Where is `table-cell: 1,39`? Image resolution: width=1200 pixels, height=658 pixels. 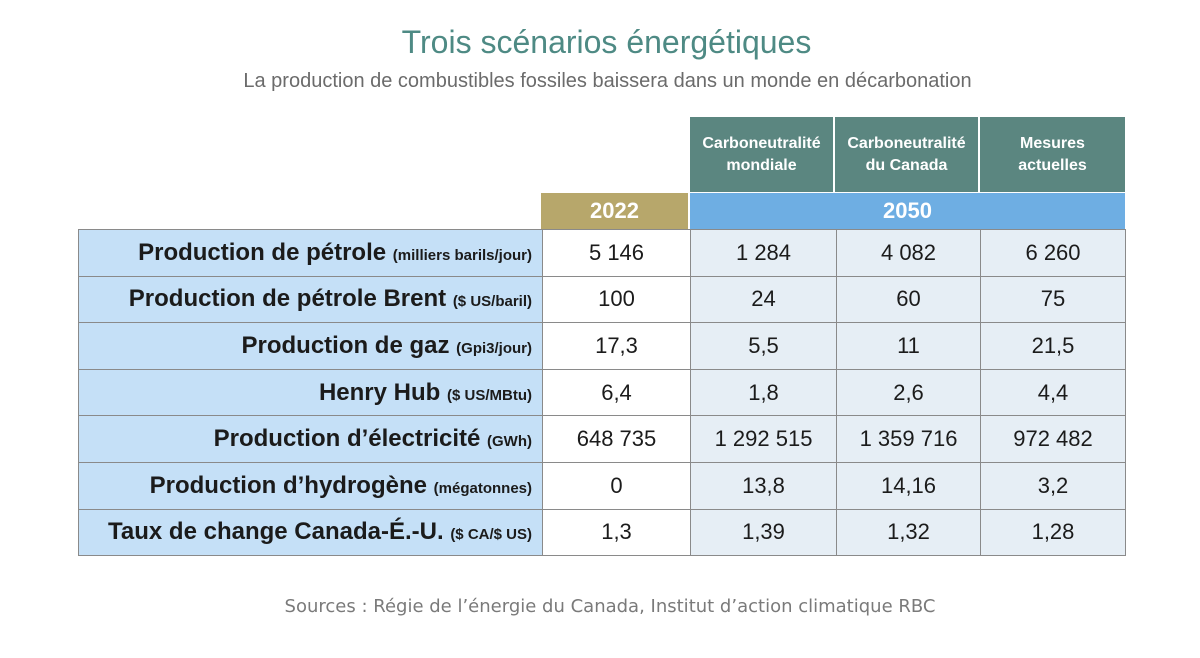
table-cell: 1,39 is located at coordinates (763, 532).